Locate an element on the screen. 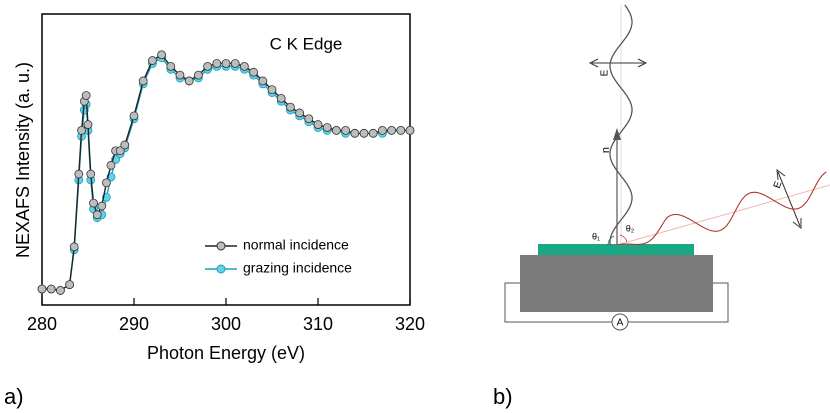 The width and height of the screenshot is (830, 413). theta2-label: θ₂ is located at coordinates (630, 228).